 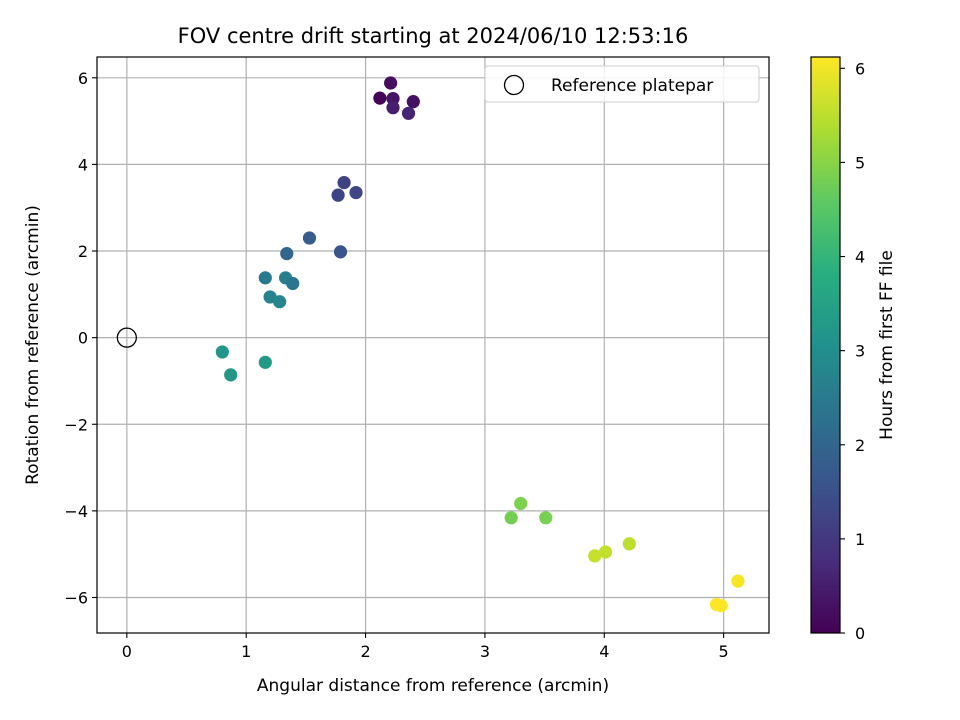 I want to click on colorbar: 0 1 2 3 4 5 6 Hours from first FF file, so click(x=853, y=349).